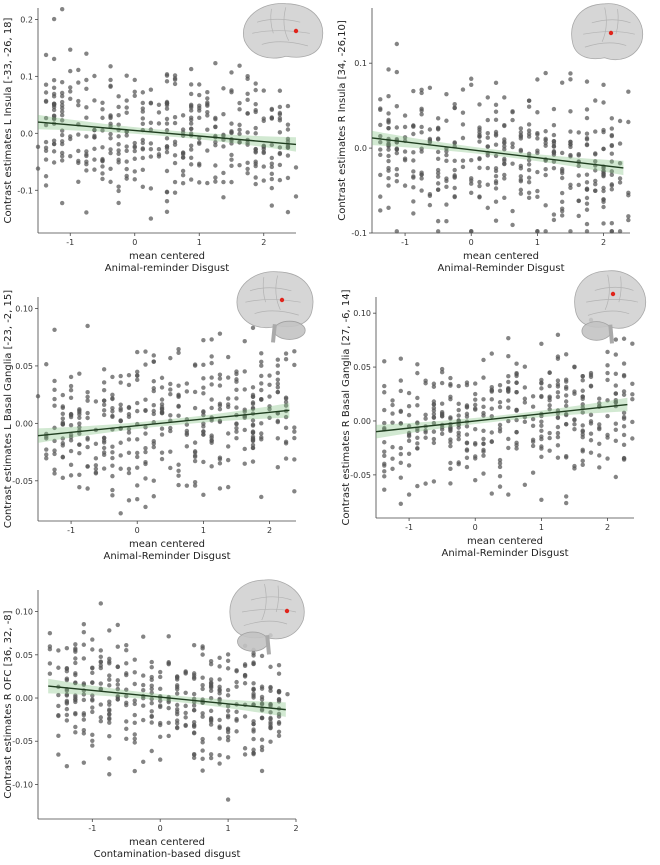 The image size is (660, 865). I want to click on scatter-points, so click(504, 137).